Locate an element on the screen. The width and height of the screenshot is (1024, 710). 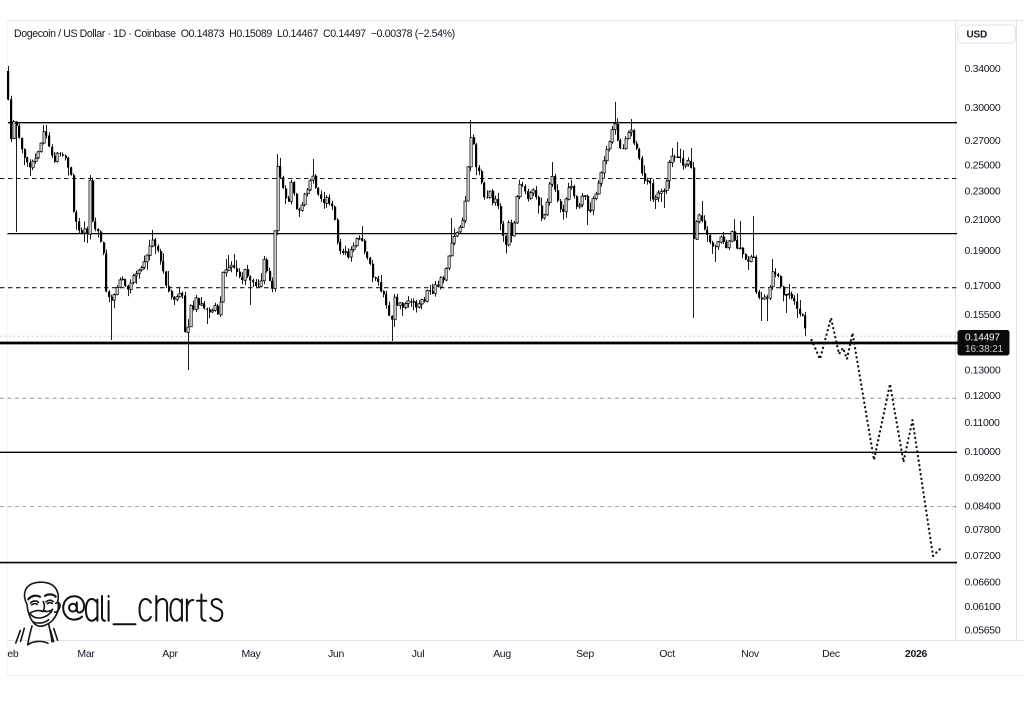
svg-text: 0.25000 is located at coordinates (983, 166).